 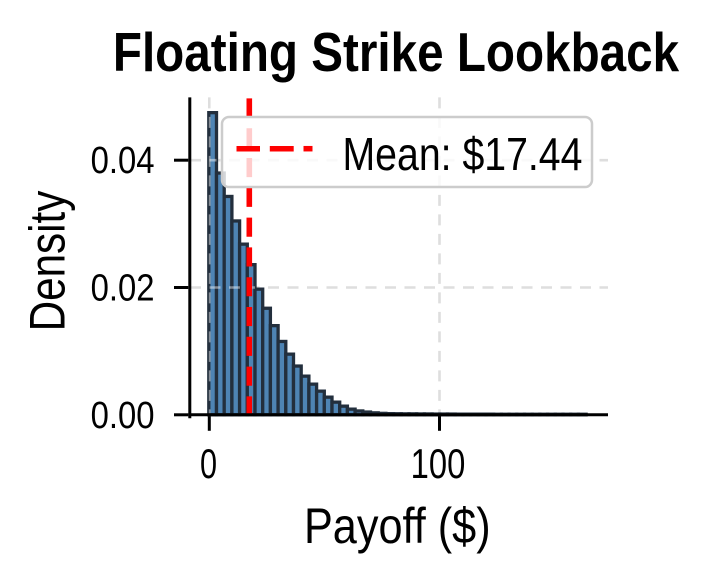 I want to click on svg-text: 0.00, so click(x=123, y=415).